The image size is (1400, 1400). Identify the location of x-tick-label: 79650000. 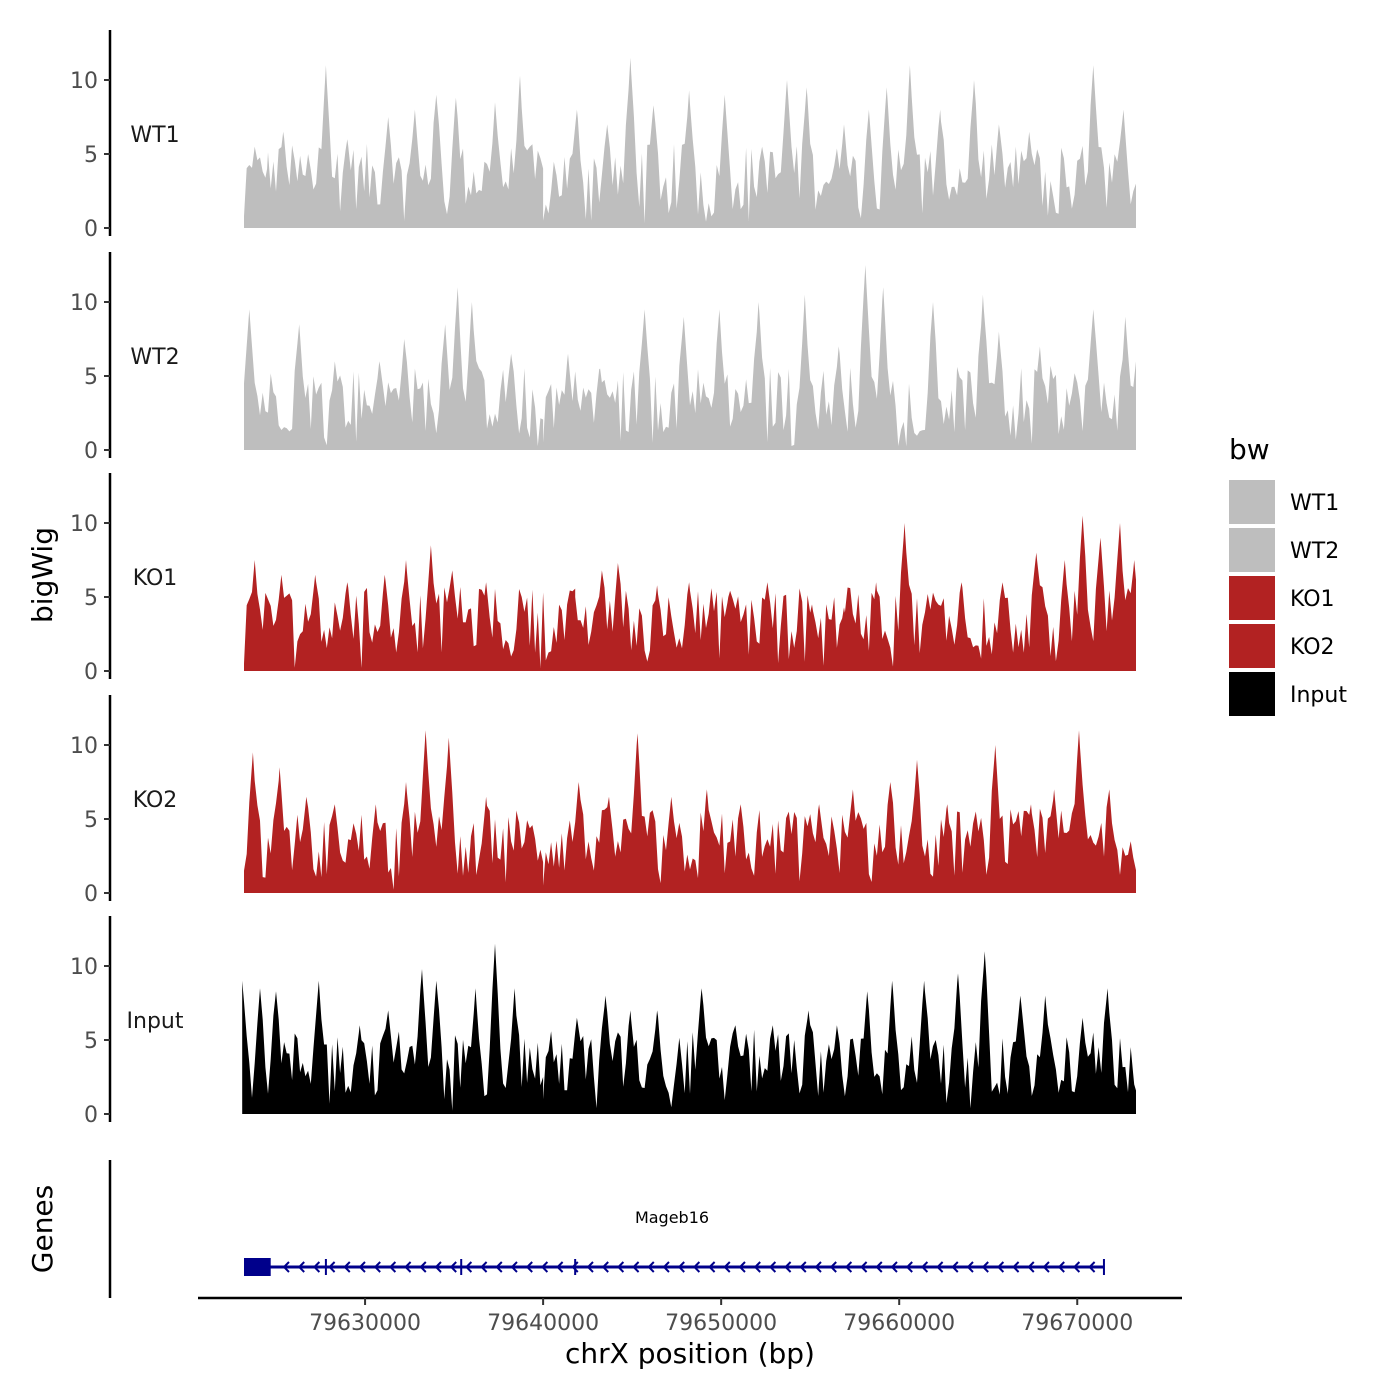
(721, 1323).